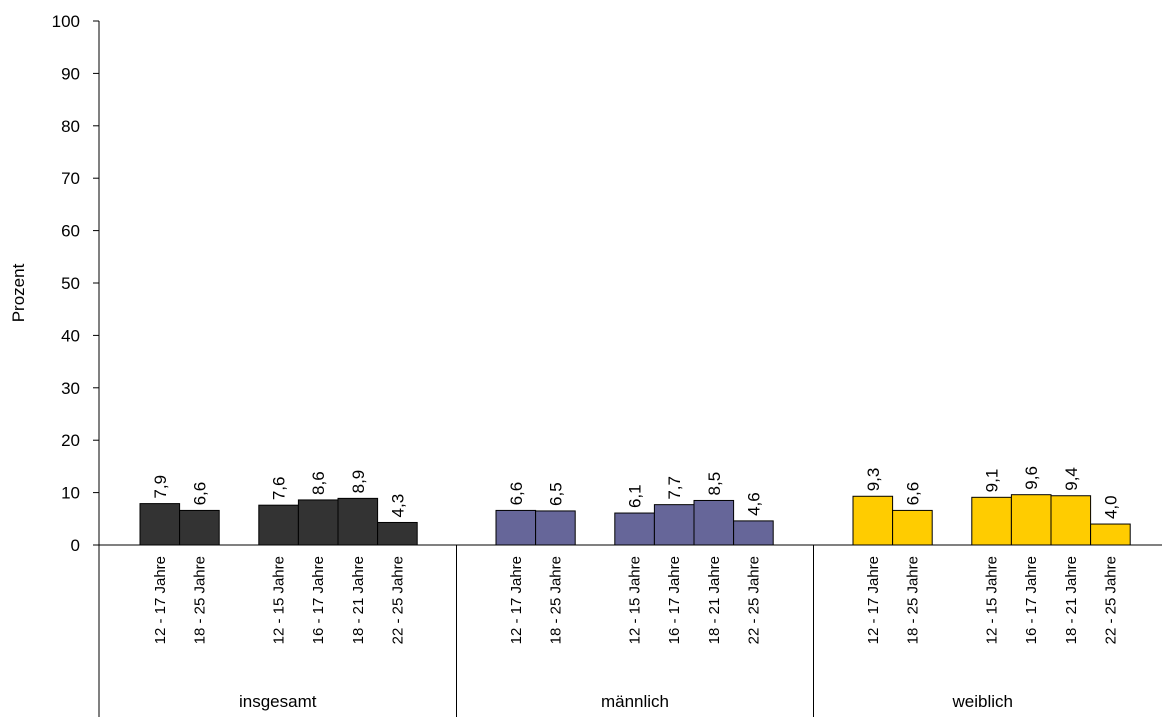  I want to click on y-tick-label: 70, so click(70, 178).